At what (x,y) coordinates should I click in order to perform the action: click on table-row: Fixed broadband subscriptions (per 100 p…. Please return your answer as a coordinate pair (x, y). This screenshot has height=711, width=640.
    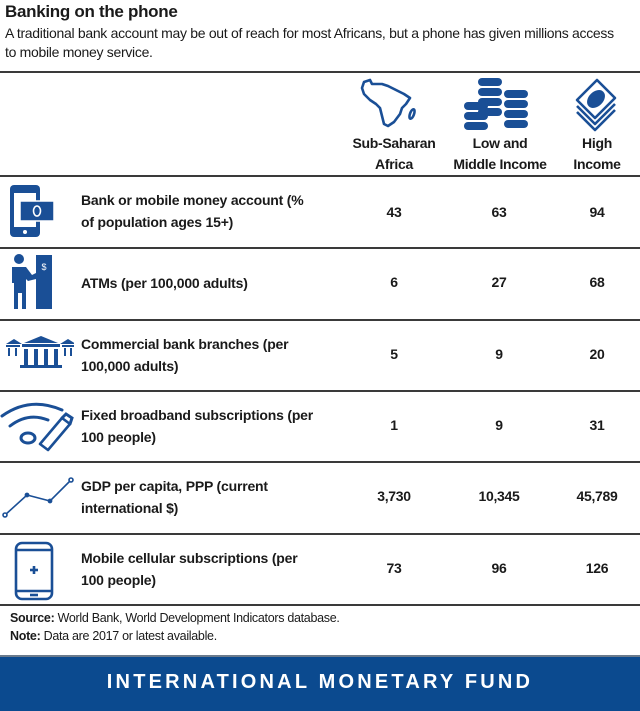
    Looking at the image, I should click on (320, 427).